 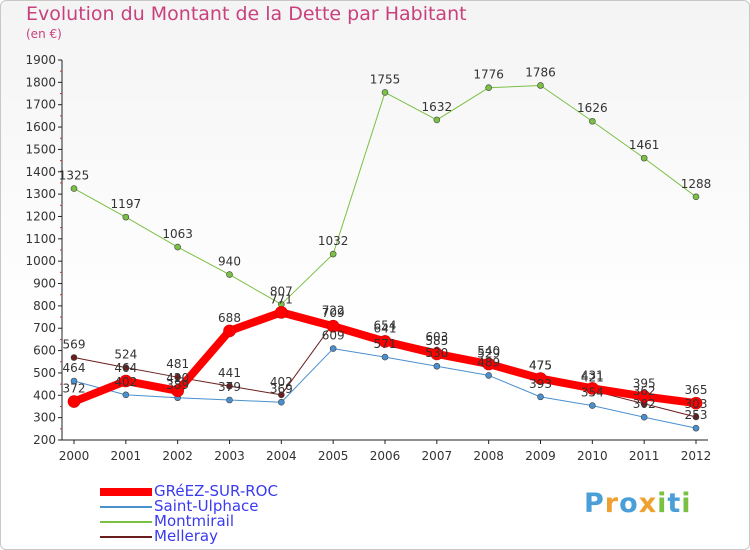 I want to click on data-label: 302, so click(x=644, y=404).